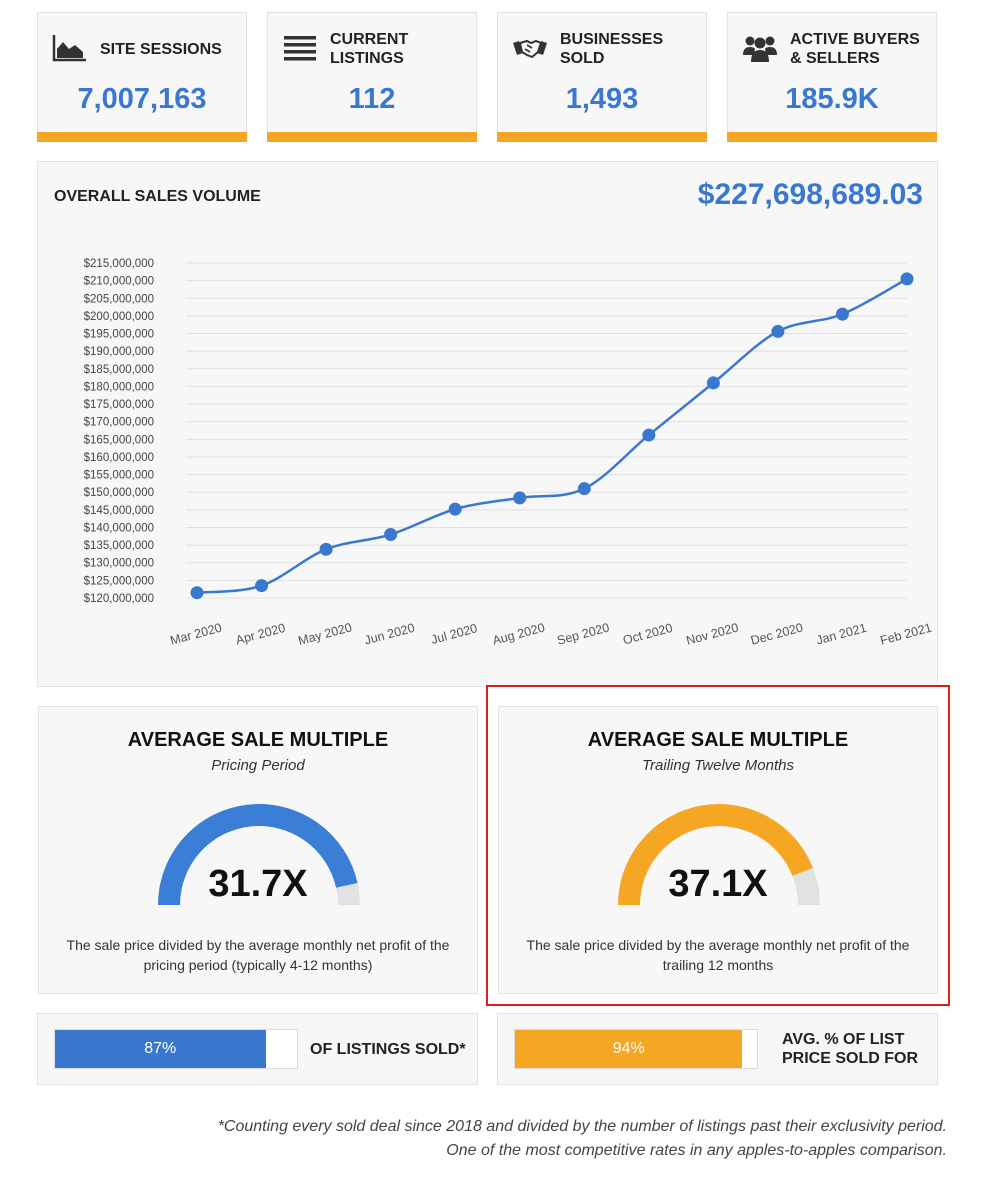  What do you see at coordinates (119, 352) in the screenshot?
I see `y-tick-label: $190,000,000` at bounding box center [119, 352].